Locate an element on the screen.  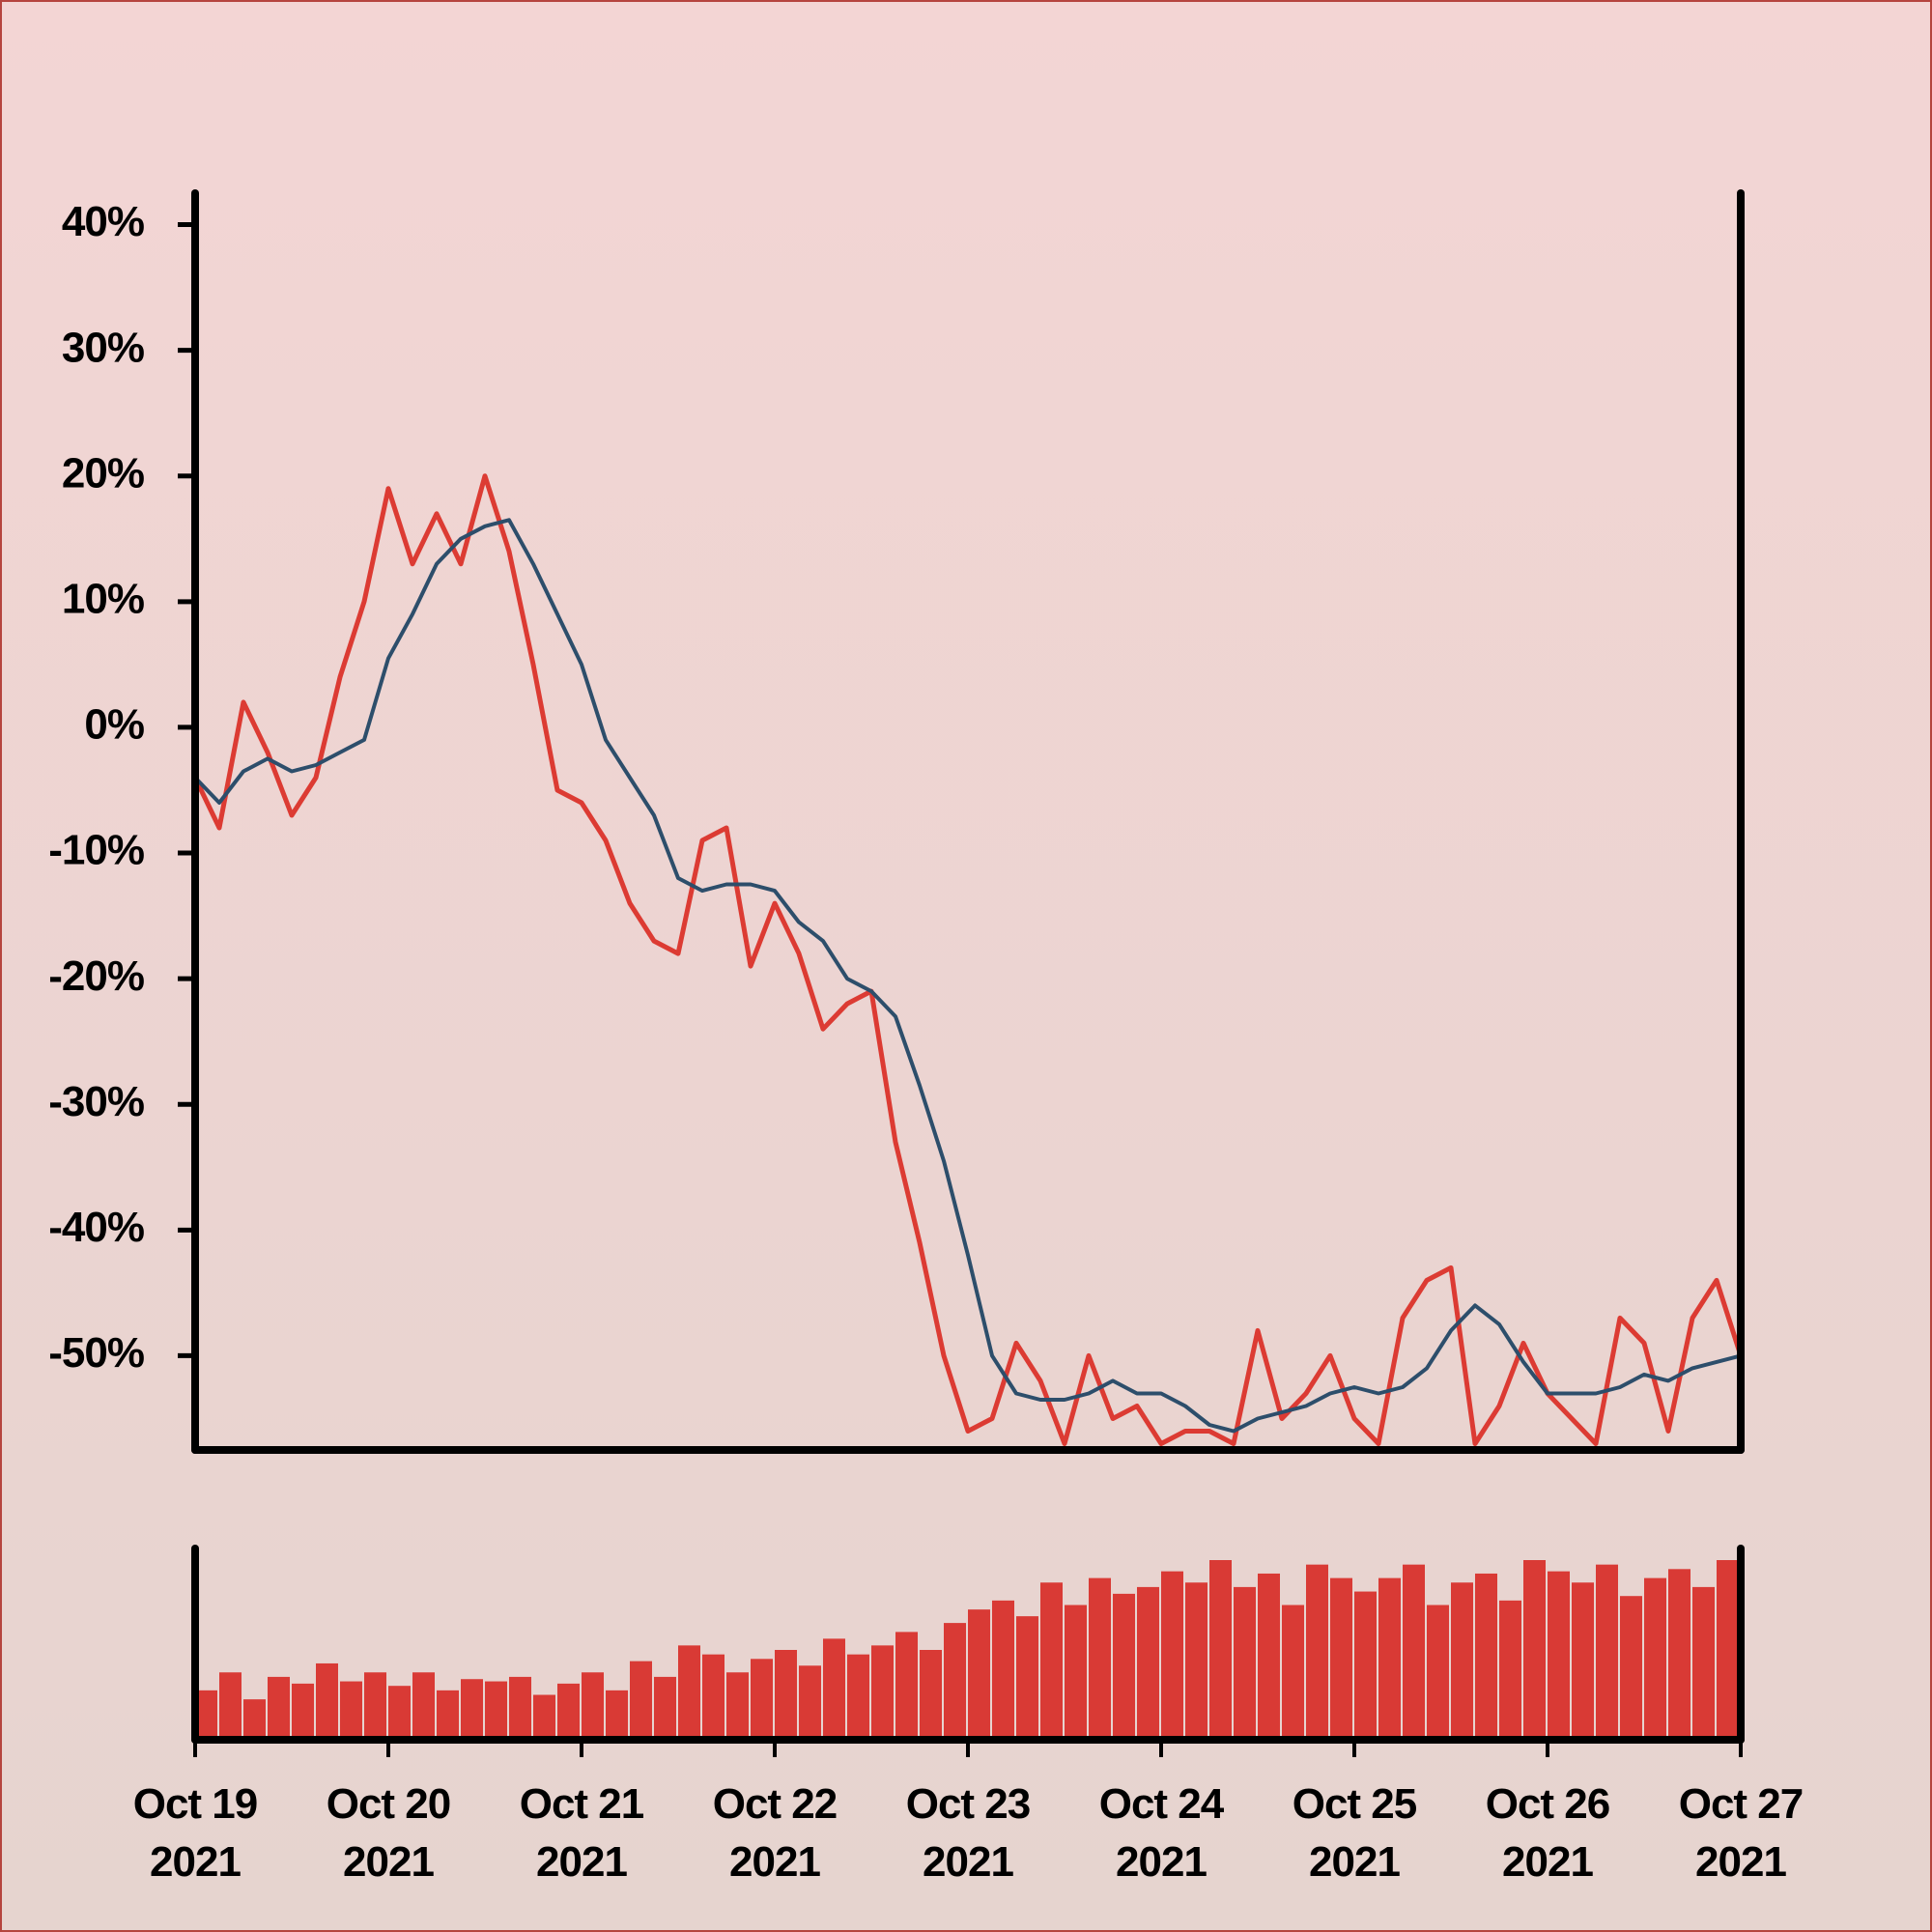
y-tick-label: -10% is located at coordinates (96, 850).